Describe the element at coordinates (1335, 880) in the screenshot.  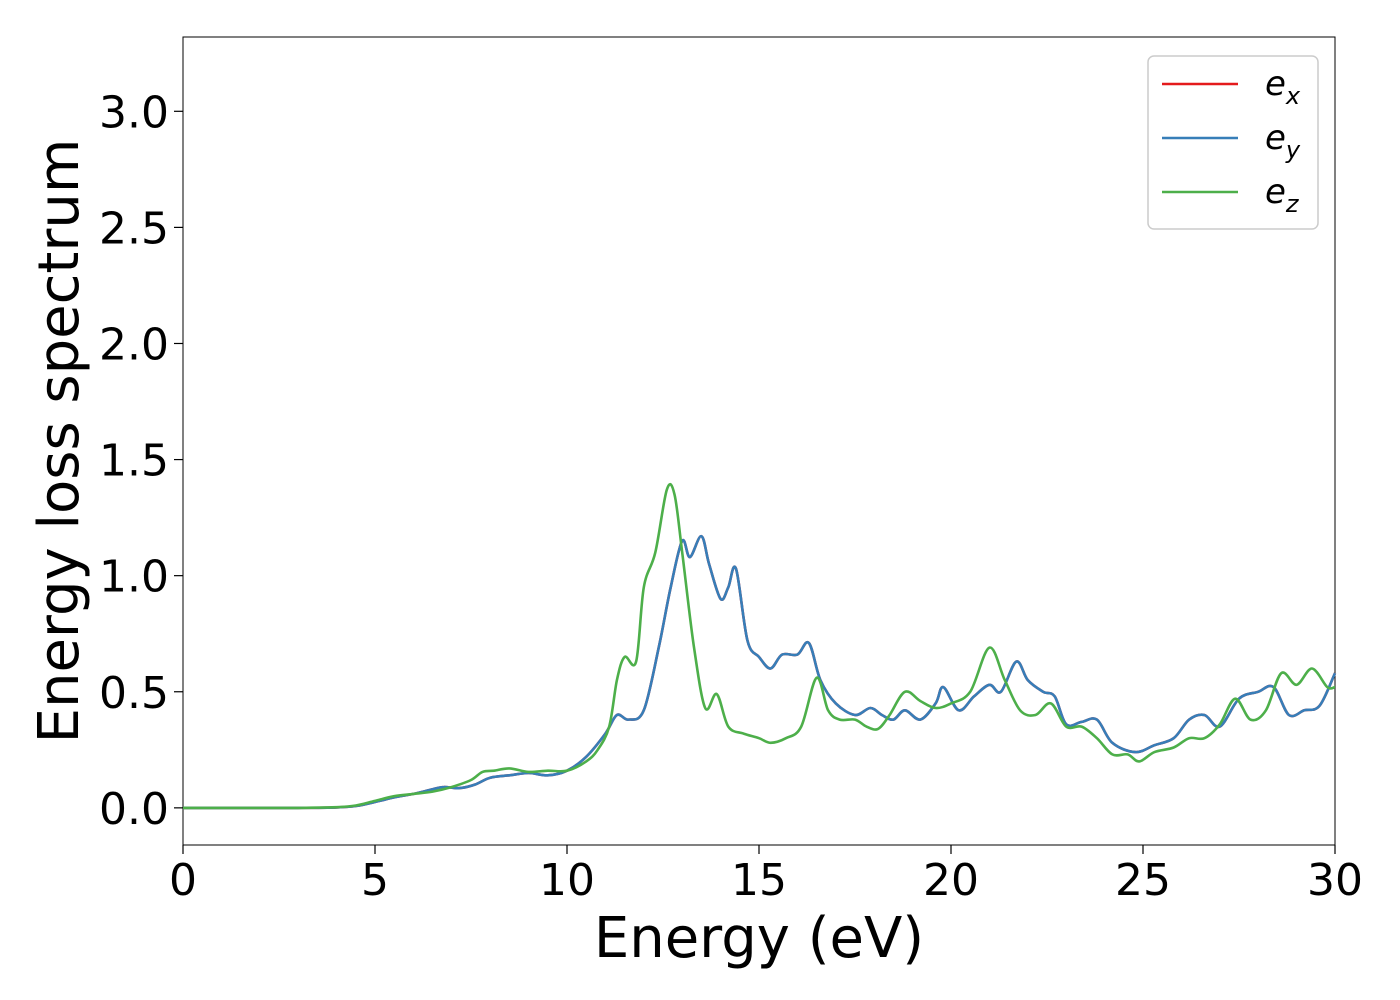
I see `x-tick-label: 30` at that location.